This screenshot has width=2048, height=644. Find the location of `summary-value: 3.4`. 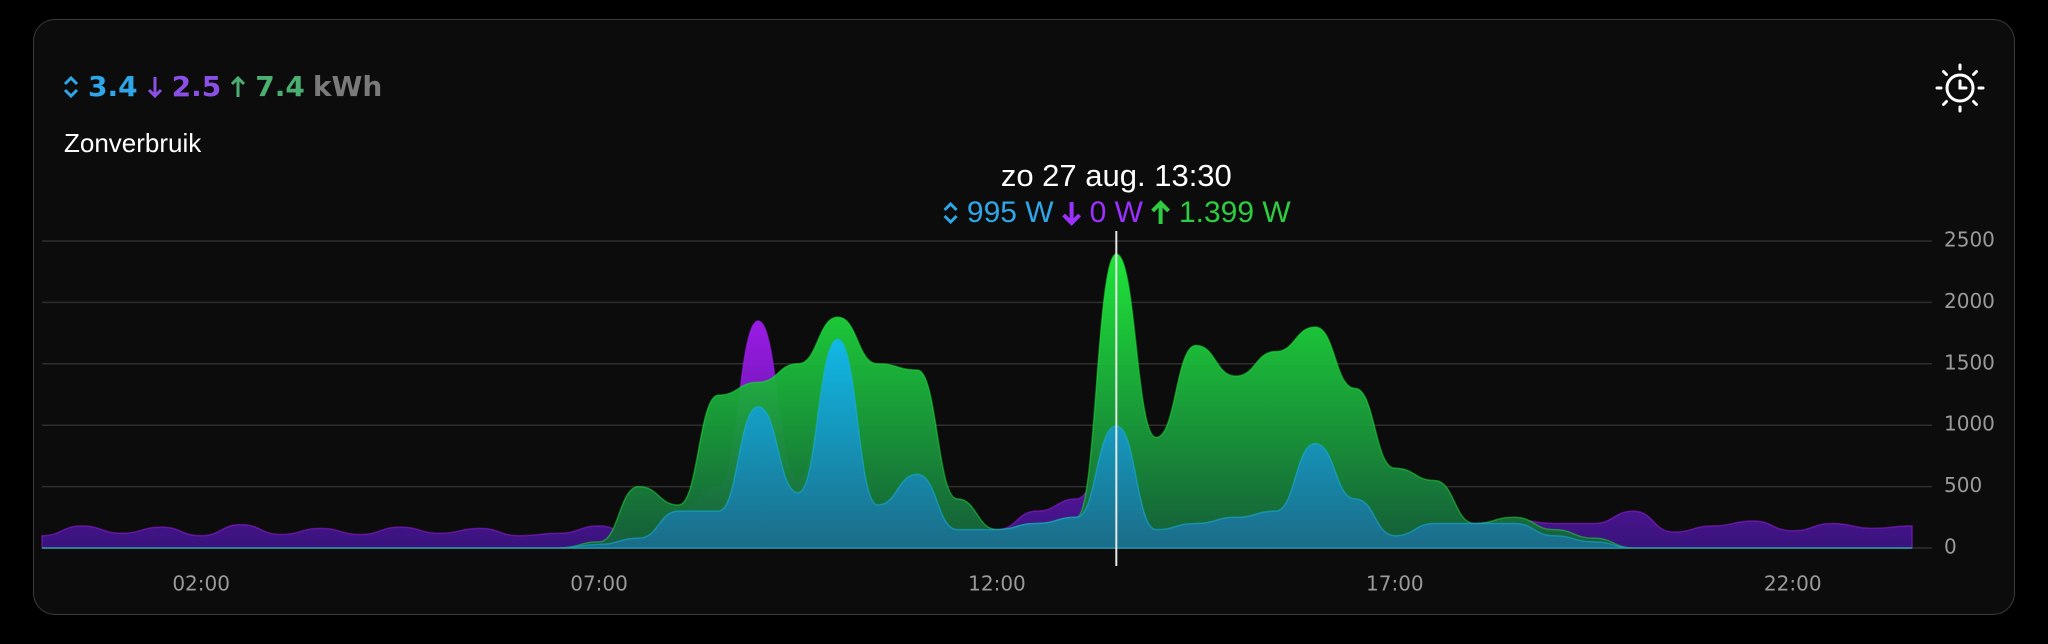

summary-value: 3.4 is located at coordinates (113, 86).